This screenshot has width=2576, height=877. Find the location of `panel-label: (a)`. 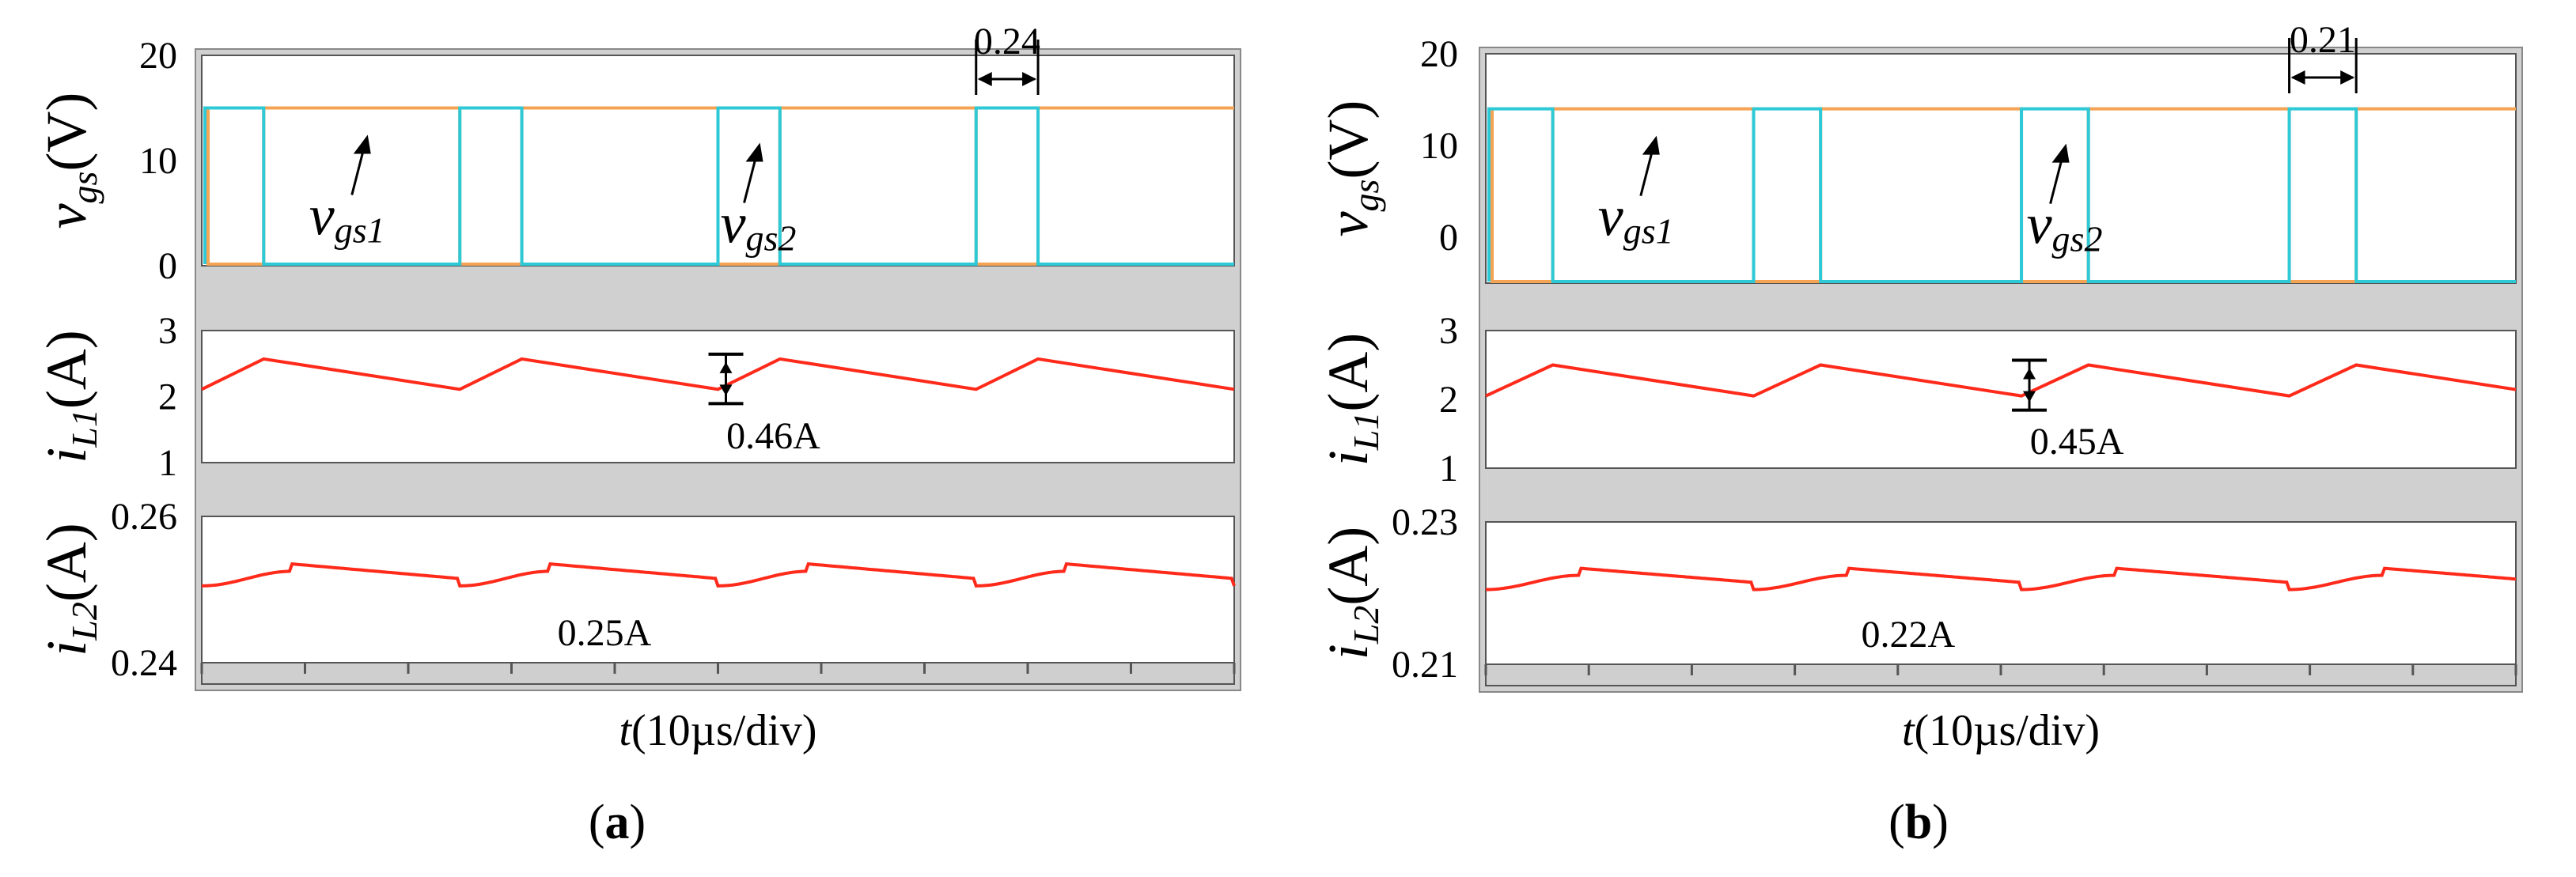

panel-label: (a) is located at coordinates (617, 823).